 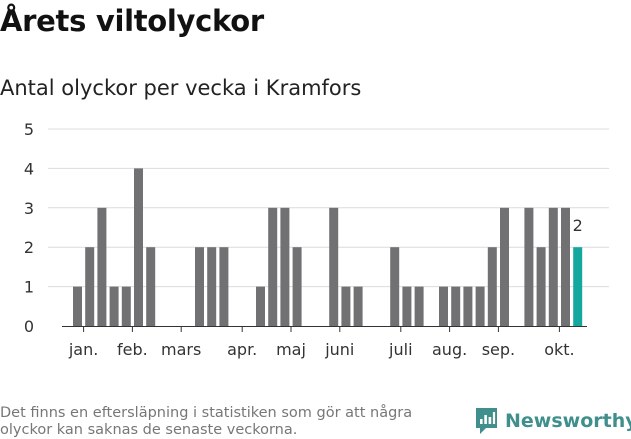 I want to click on x-tick-label: maj, so click(x=291, y=349).